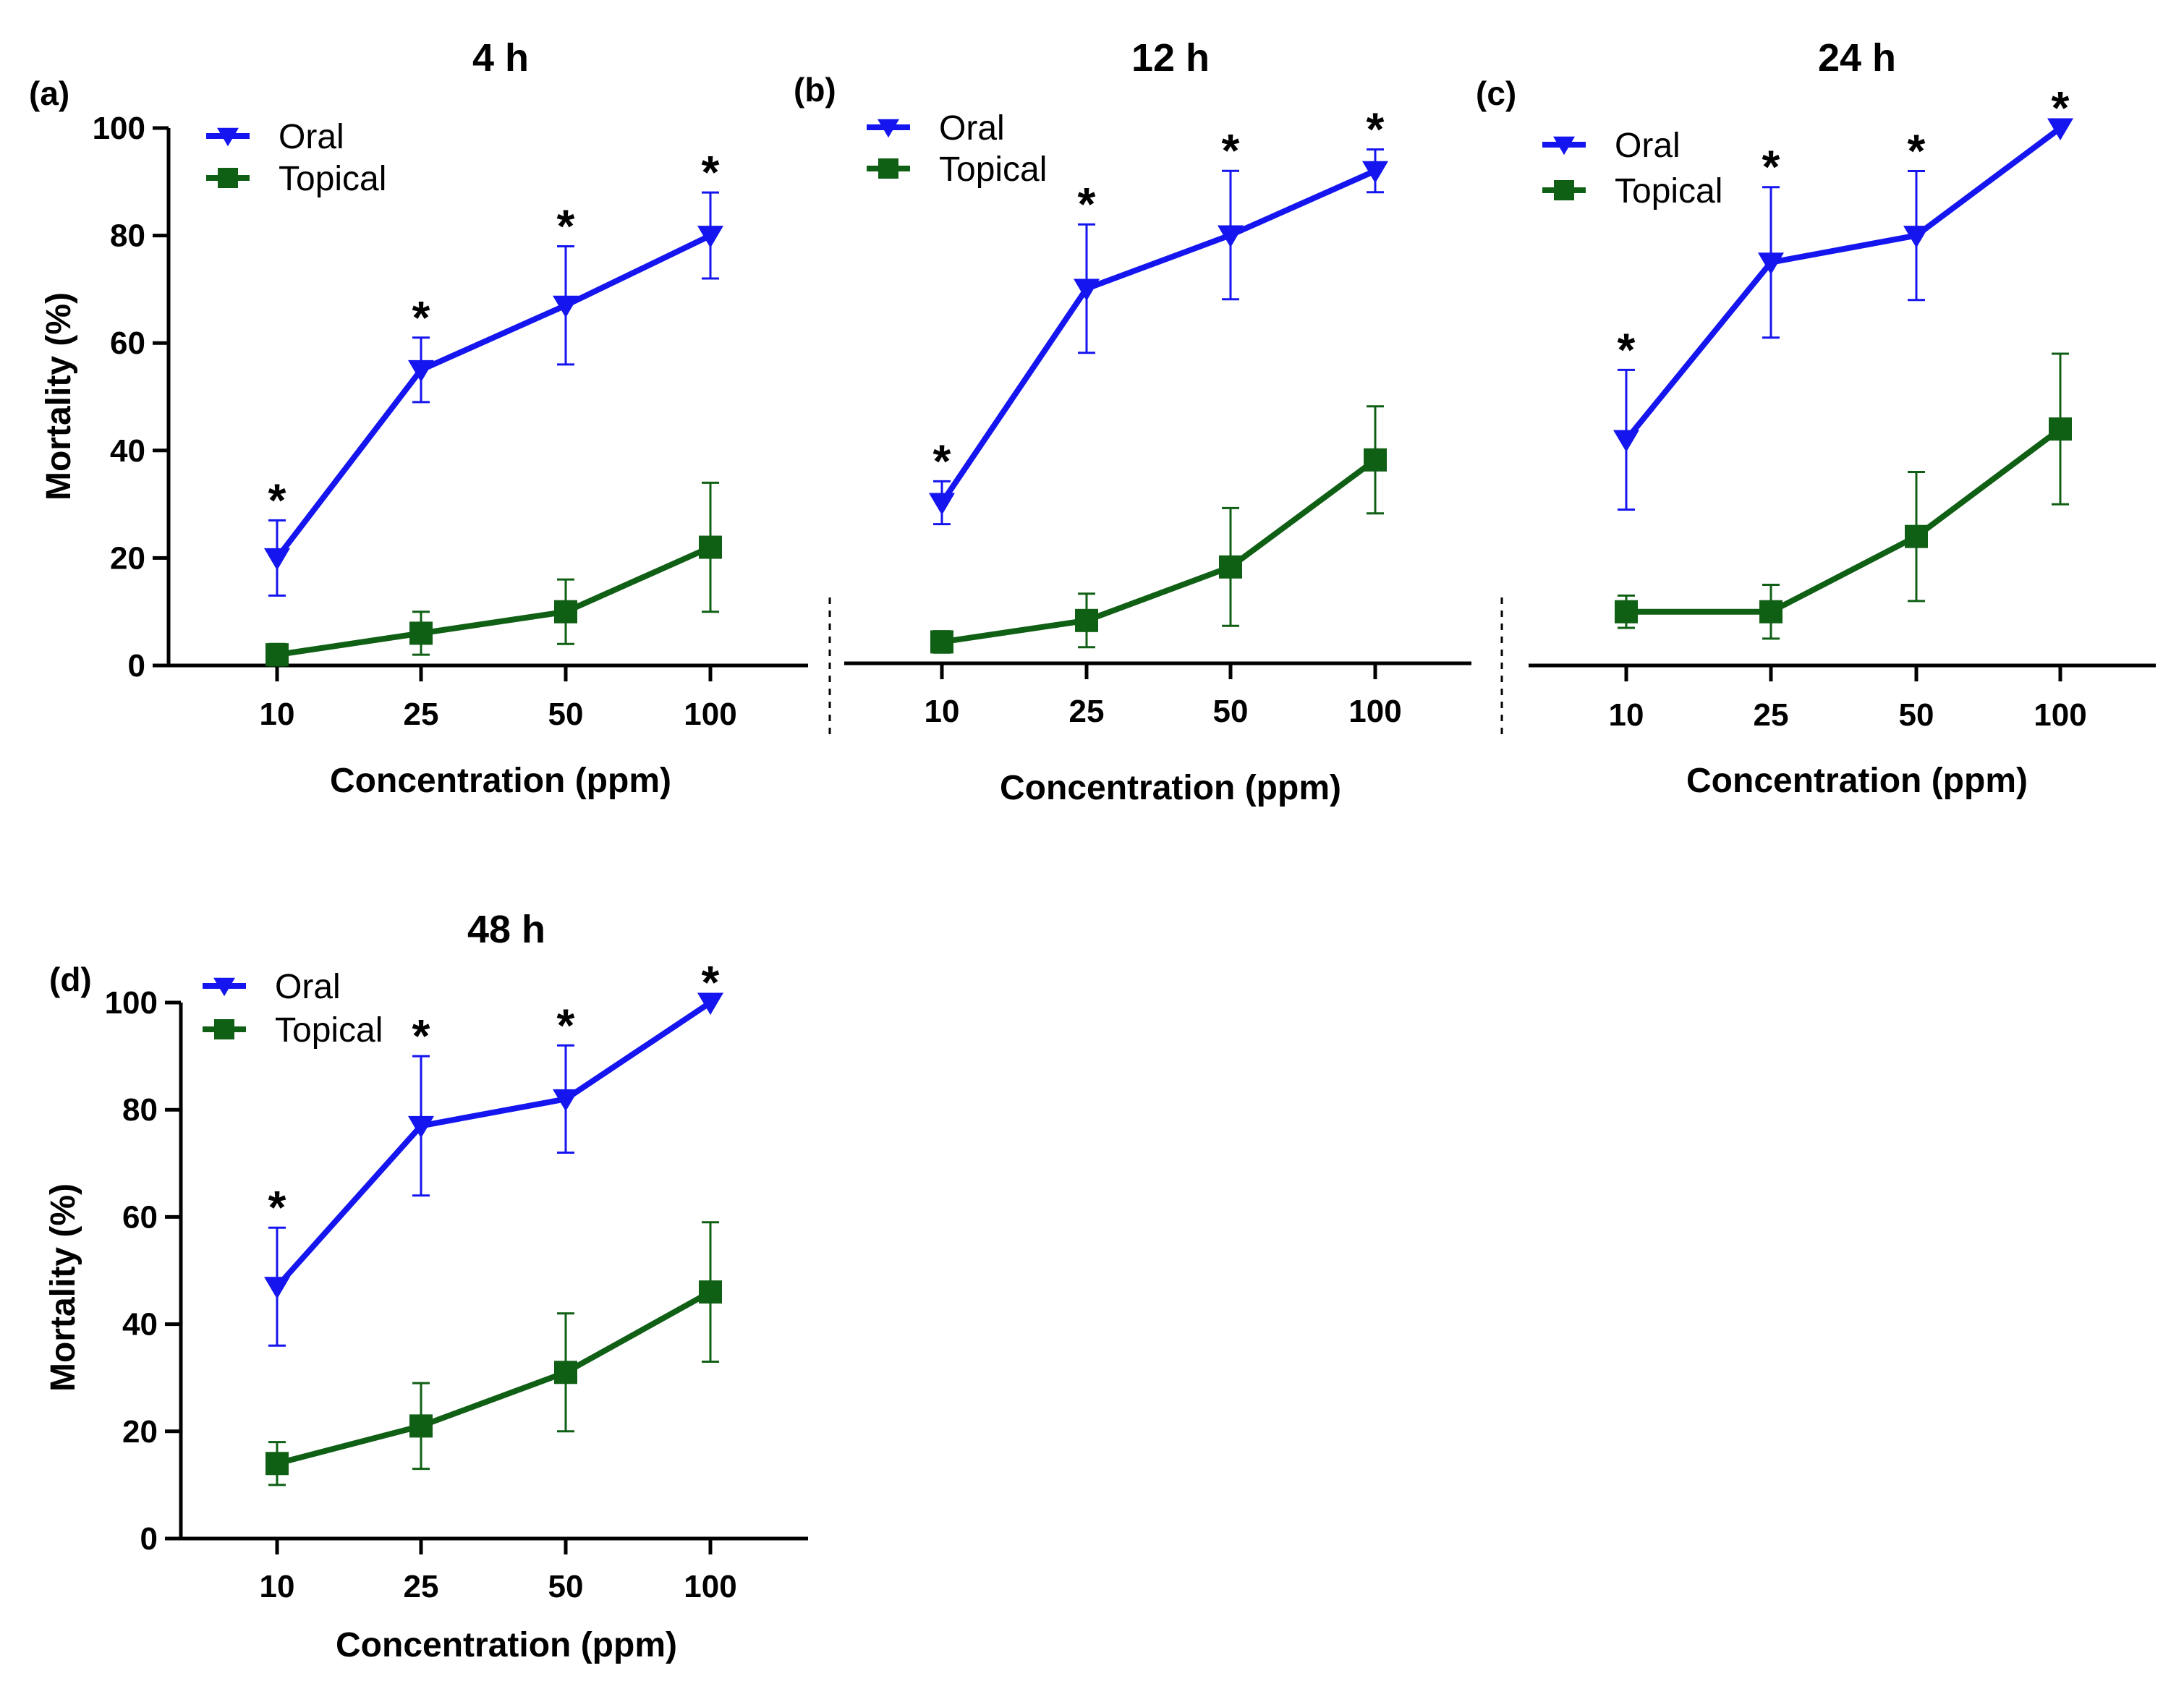 Image resolution: width=2184 pixels, height=1689 pixels. I want to click on chart-title: 12 h, so click(1170, 58).